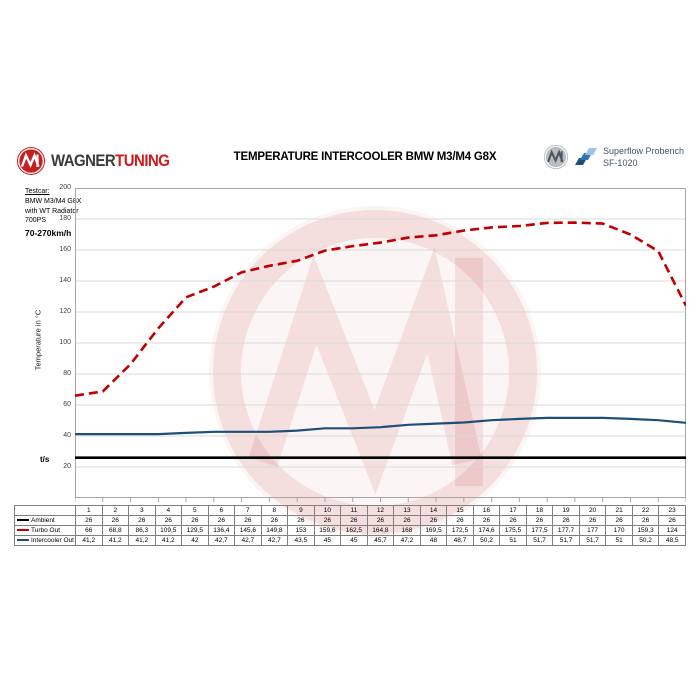 The image size is (700, 700). What do you see at coordinates (643, 157) in the screenshot?
I see `probench-text: Superflow Probench SF-1020` at bounding box center [643, 157].